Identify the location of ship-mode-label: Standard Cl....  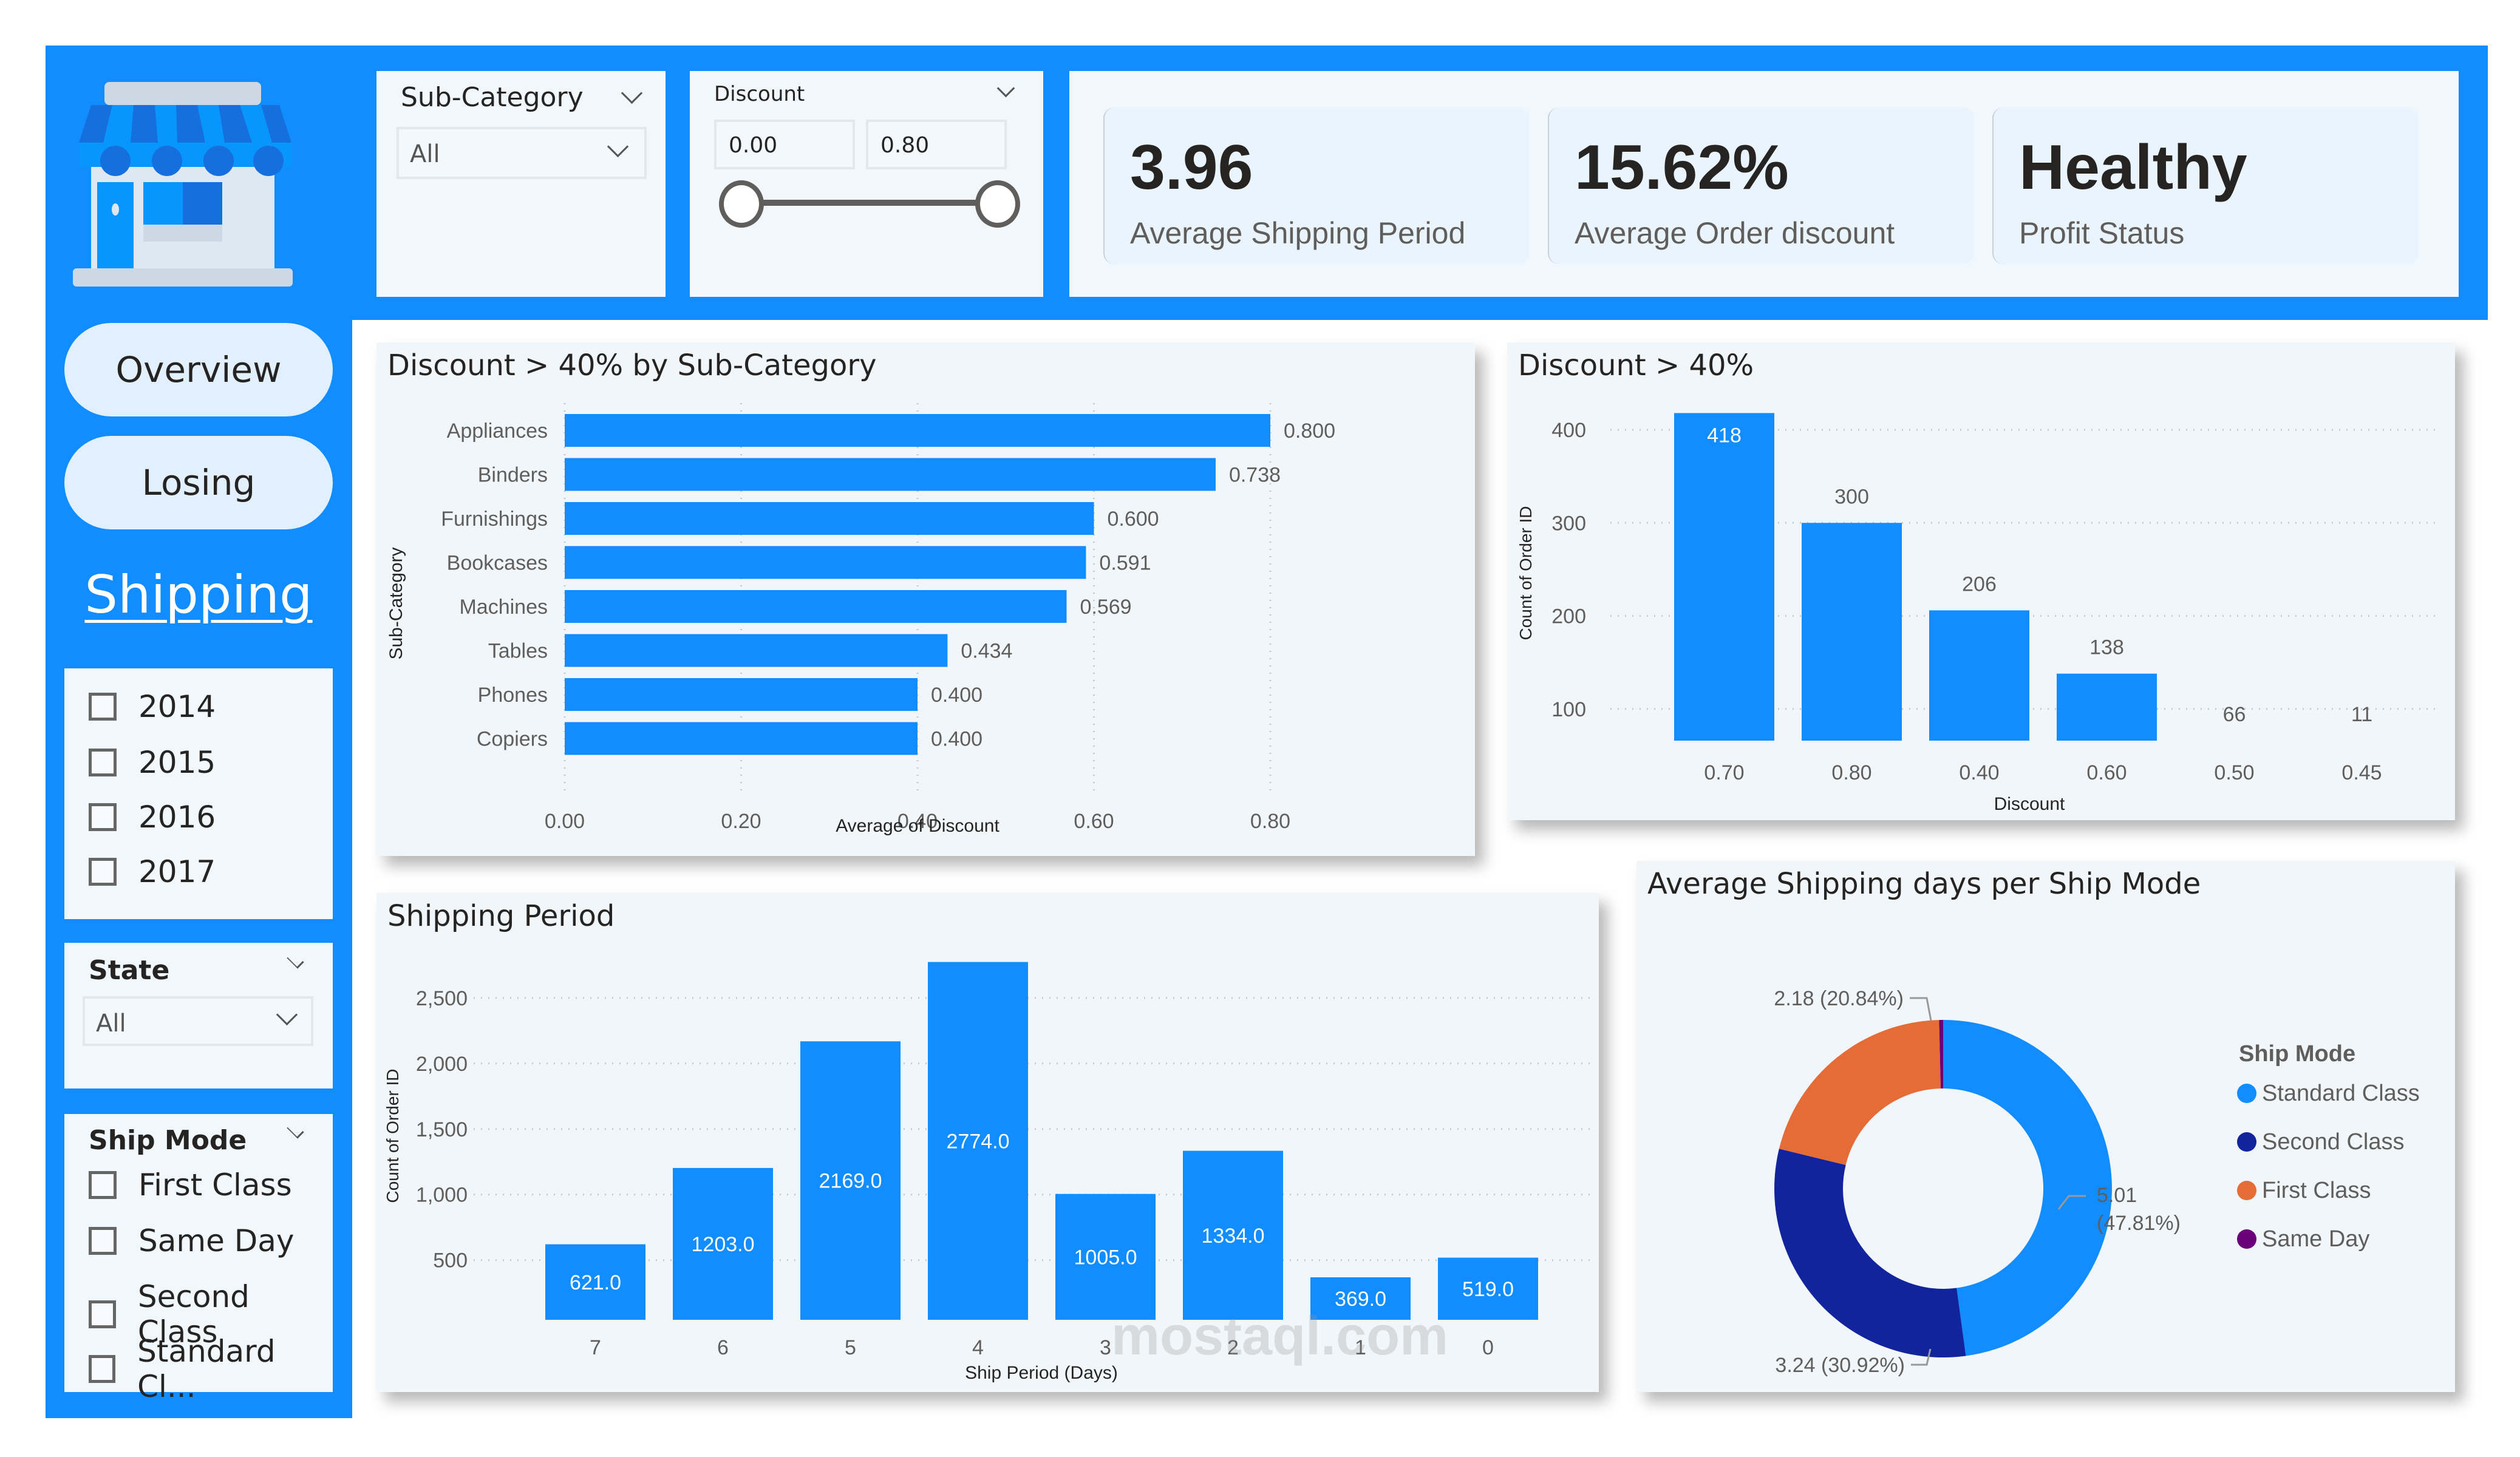
(206, 1369).